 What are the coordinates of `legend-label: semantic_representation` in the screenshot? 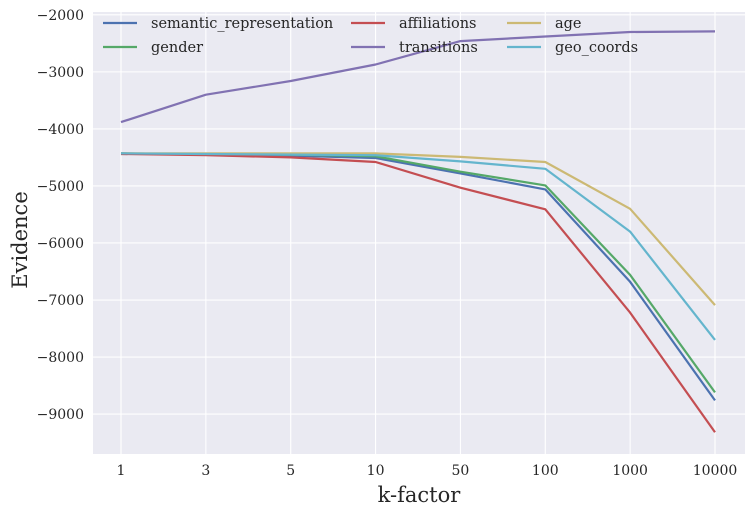 It's located at (242, 24).